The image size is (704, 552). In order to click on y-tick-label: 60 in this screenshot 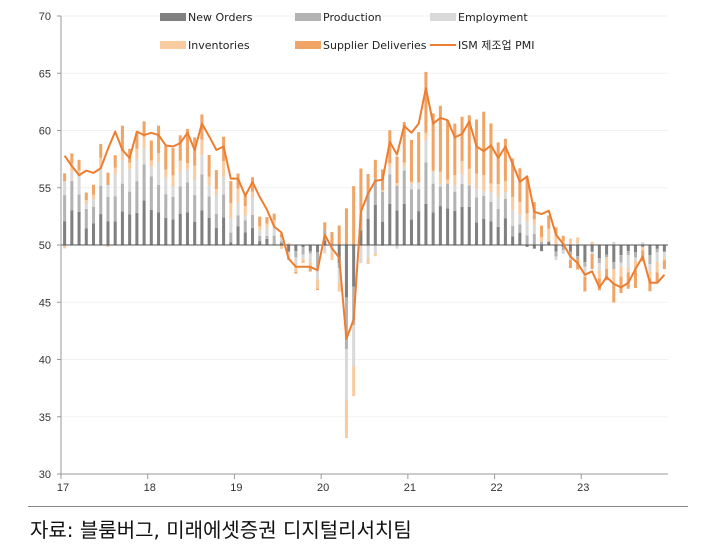, I will do `click(45, 132)`.